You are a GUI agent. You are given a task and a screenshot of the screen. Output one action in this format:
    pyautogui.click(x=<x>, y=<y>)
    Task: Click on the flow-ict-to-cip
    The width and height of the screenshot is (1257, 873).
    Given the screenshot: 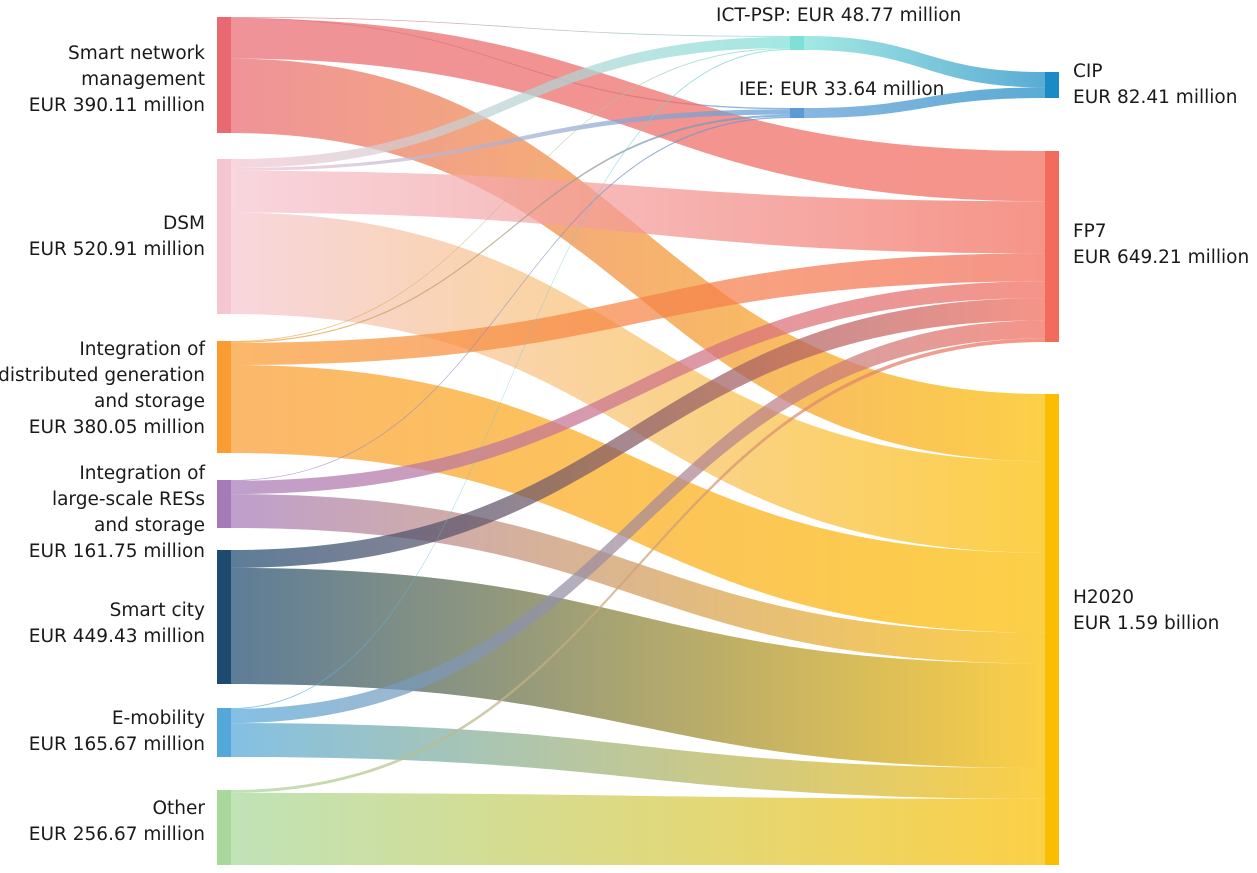 What is the action you would take?
    pyautogui.click(x=924, y=62)
    